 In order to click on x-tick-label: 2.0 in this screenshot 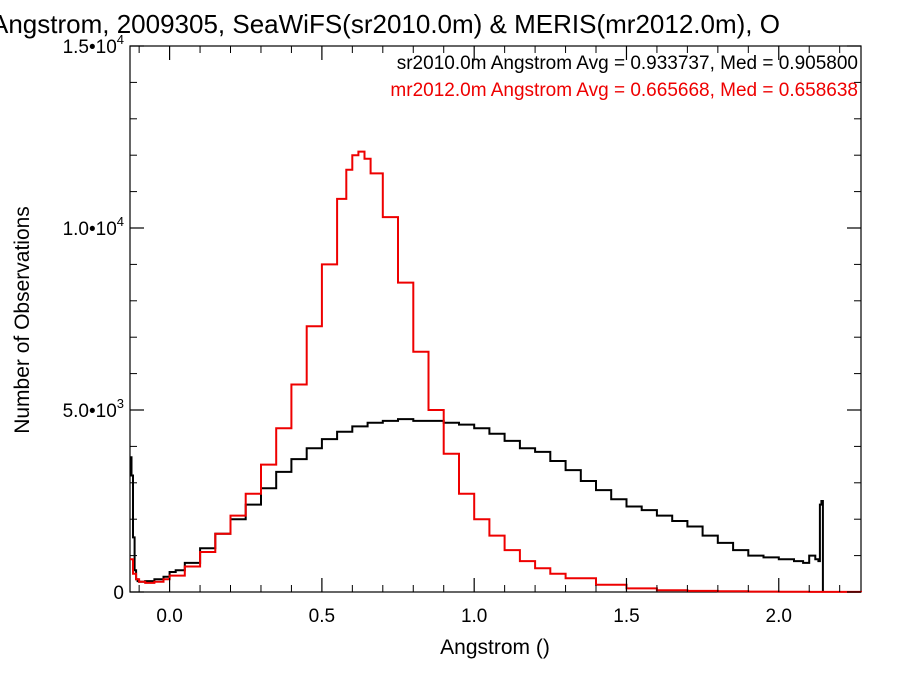, I will do `click(779, 616)`.